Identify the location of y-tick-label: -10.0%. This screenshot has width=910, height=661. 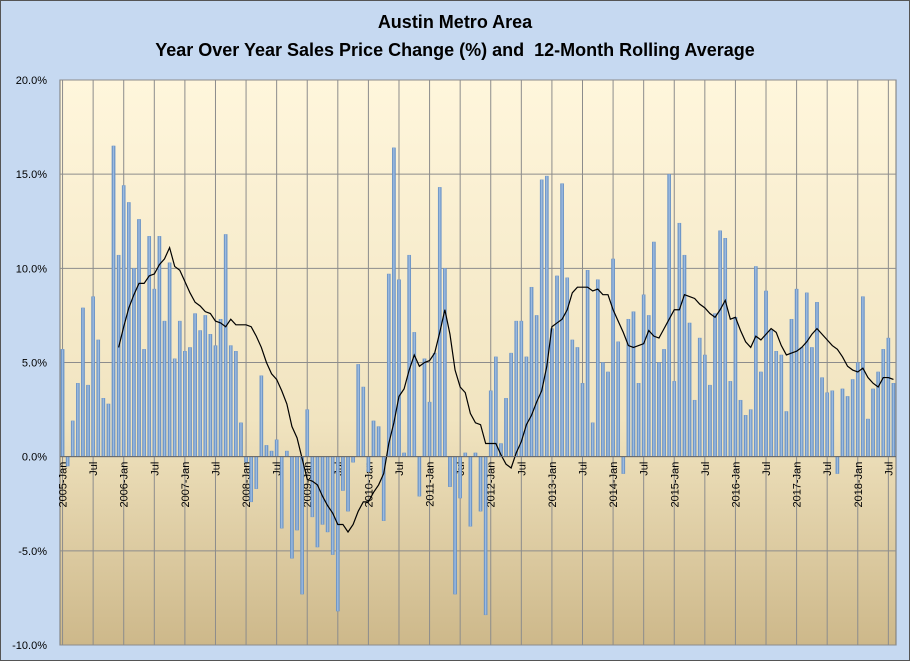
(29, 646).